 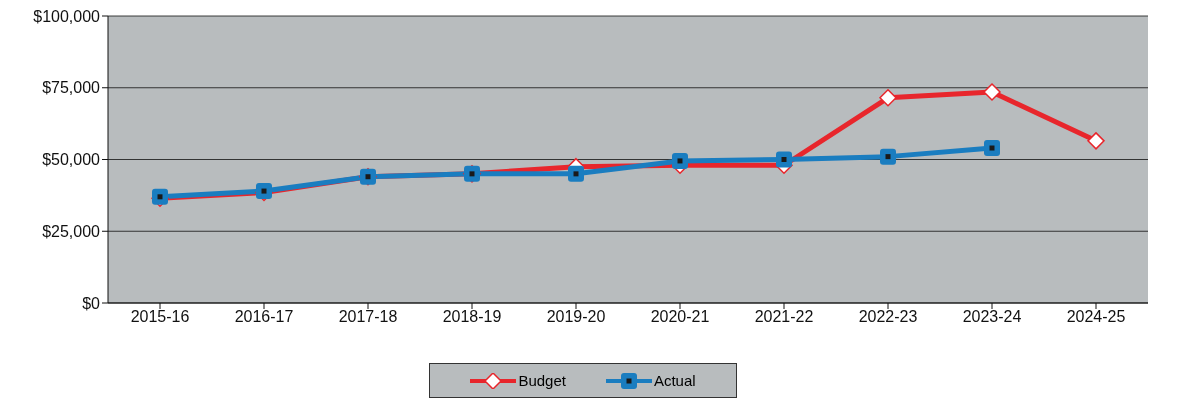 I want to click on x-tick-label: 2019-20, so click(x=576, y=317).